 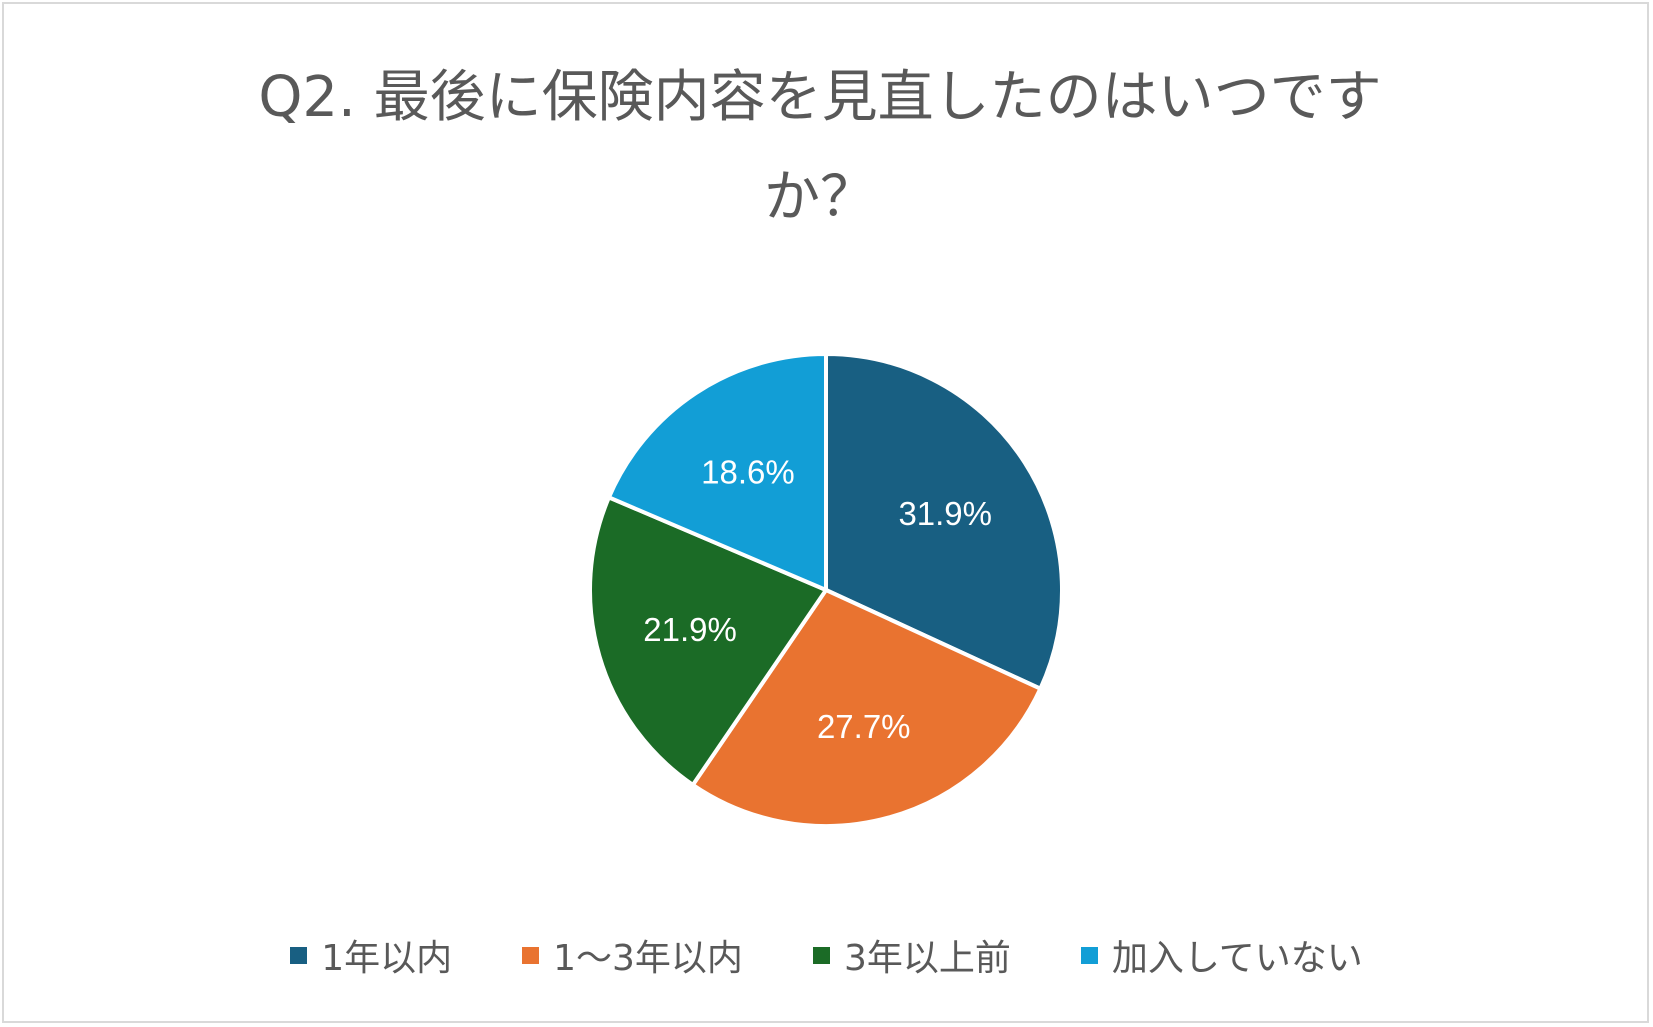 I want to click on chart-title-line-1: Q2. 最後に保険内容を見直したのはいつです, so click(x=820, y=97).